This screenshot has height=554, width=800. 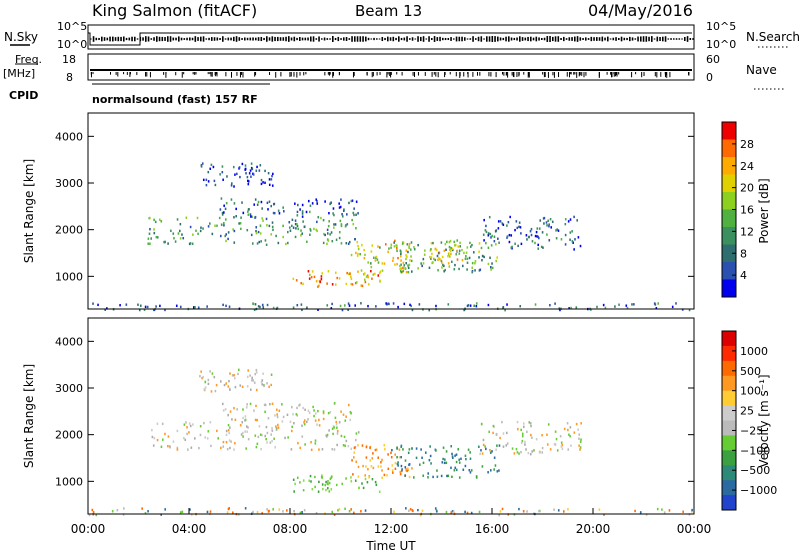 What do you see at coordinates (750, 391) in the screenshot?
I see `colorbar-tick-label: 100` at bounding box center [750, 391].